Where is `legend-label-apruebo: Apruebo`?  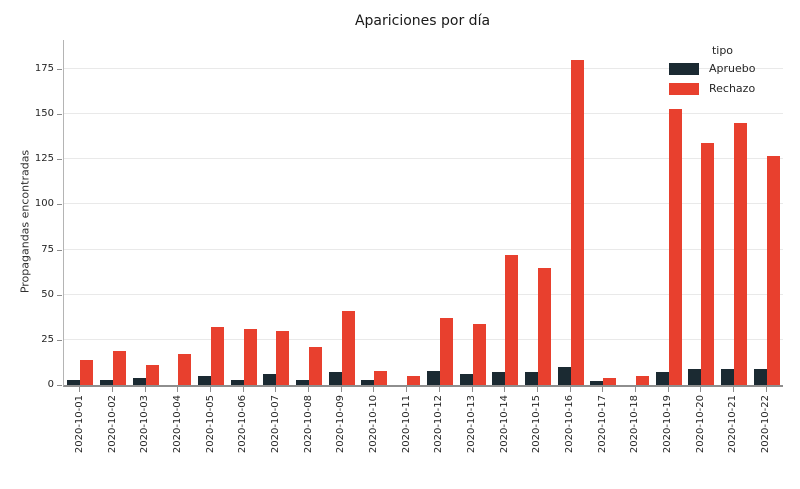
legend-label-apruebo: Apruebo is located at coordinates (732, 68).